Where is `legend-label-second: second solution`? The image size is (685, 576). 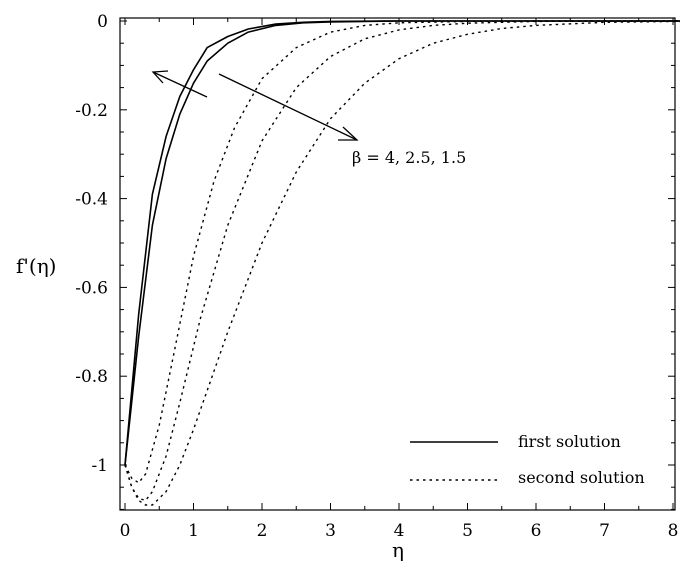
legend-label-second: second solution is located at coordinates (581, 477).